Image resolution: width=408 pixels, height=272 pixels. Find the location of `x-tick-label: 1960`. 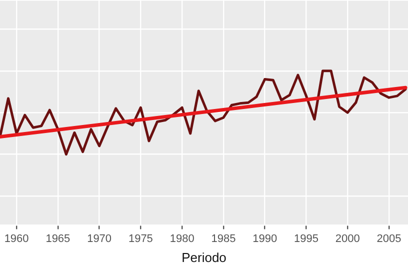

x-tick-label: 1960 is located at coordinates (16, 238).